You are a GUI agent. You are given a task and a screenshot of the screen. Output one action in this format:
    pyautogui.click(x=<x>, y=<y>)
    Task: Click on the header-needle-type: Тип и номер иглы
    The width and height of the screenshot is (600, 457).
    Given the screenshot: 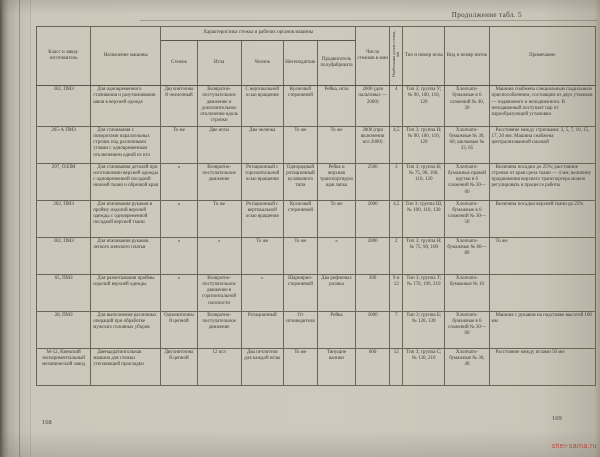 What is the action you would take?
    pyautogui.click(x=424, y=56)
    